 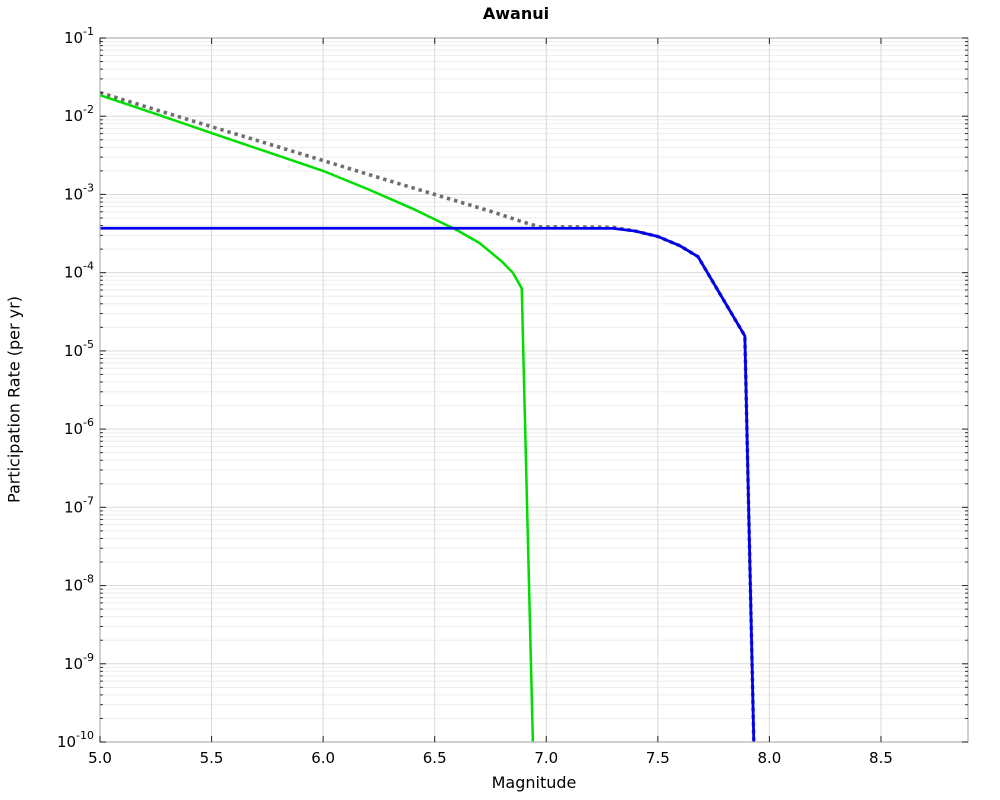 What do you see at coordinates (75, 740) in the screenshot?
I see `y-tick-label: 10⁻¹⁰` at bounding box center [75, 740].